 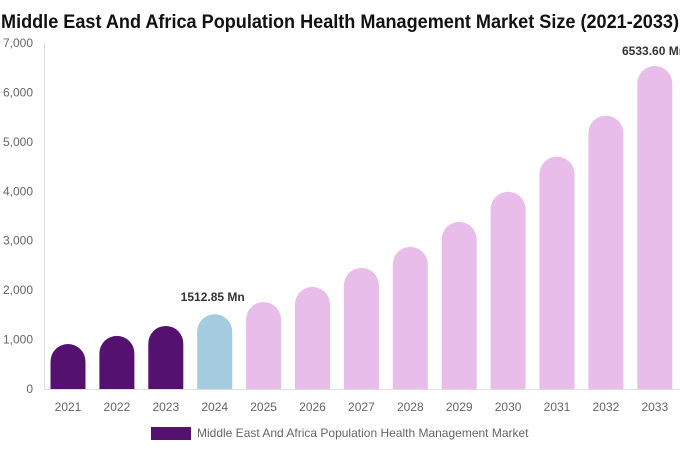 What do you see at coordinates (29, 389) in the screenshot?
I see `y-tick-label: 0` at bounding box center [29, 389].